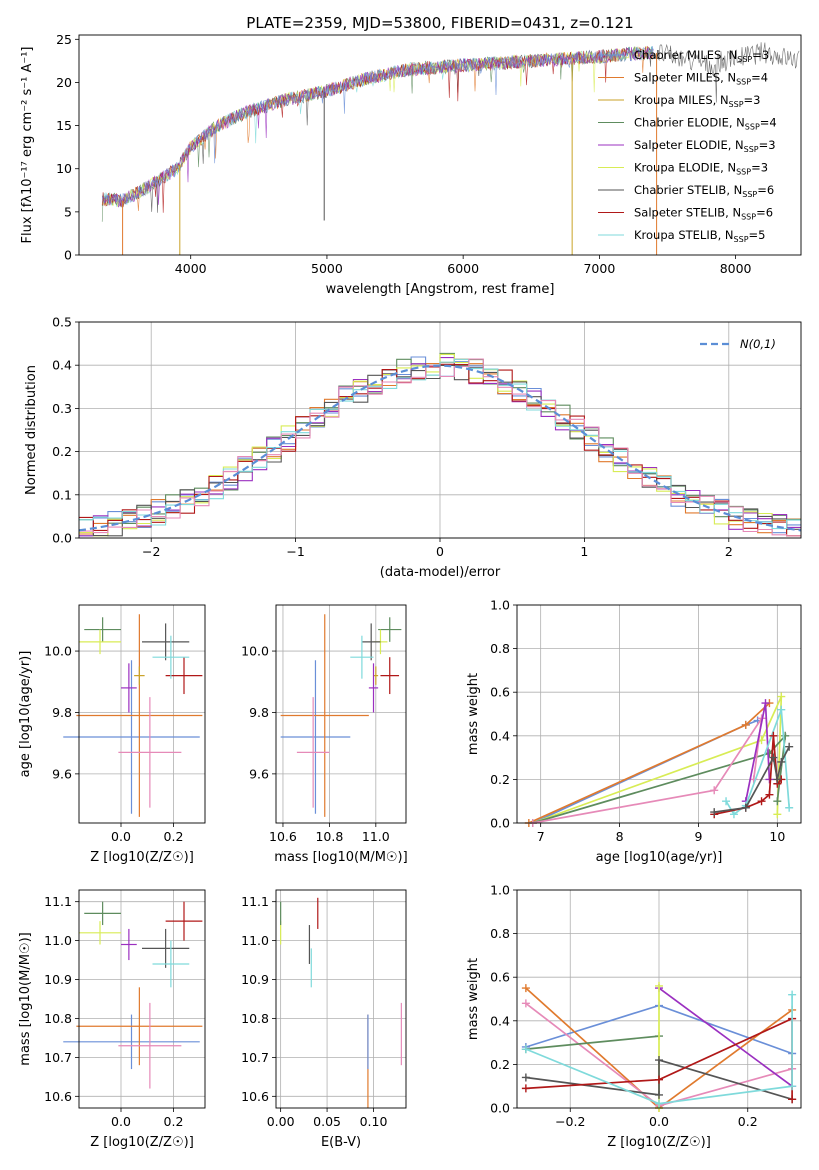  I want to click on x-tick-label: 0, so click(440, 551).